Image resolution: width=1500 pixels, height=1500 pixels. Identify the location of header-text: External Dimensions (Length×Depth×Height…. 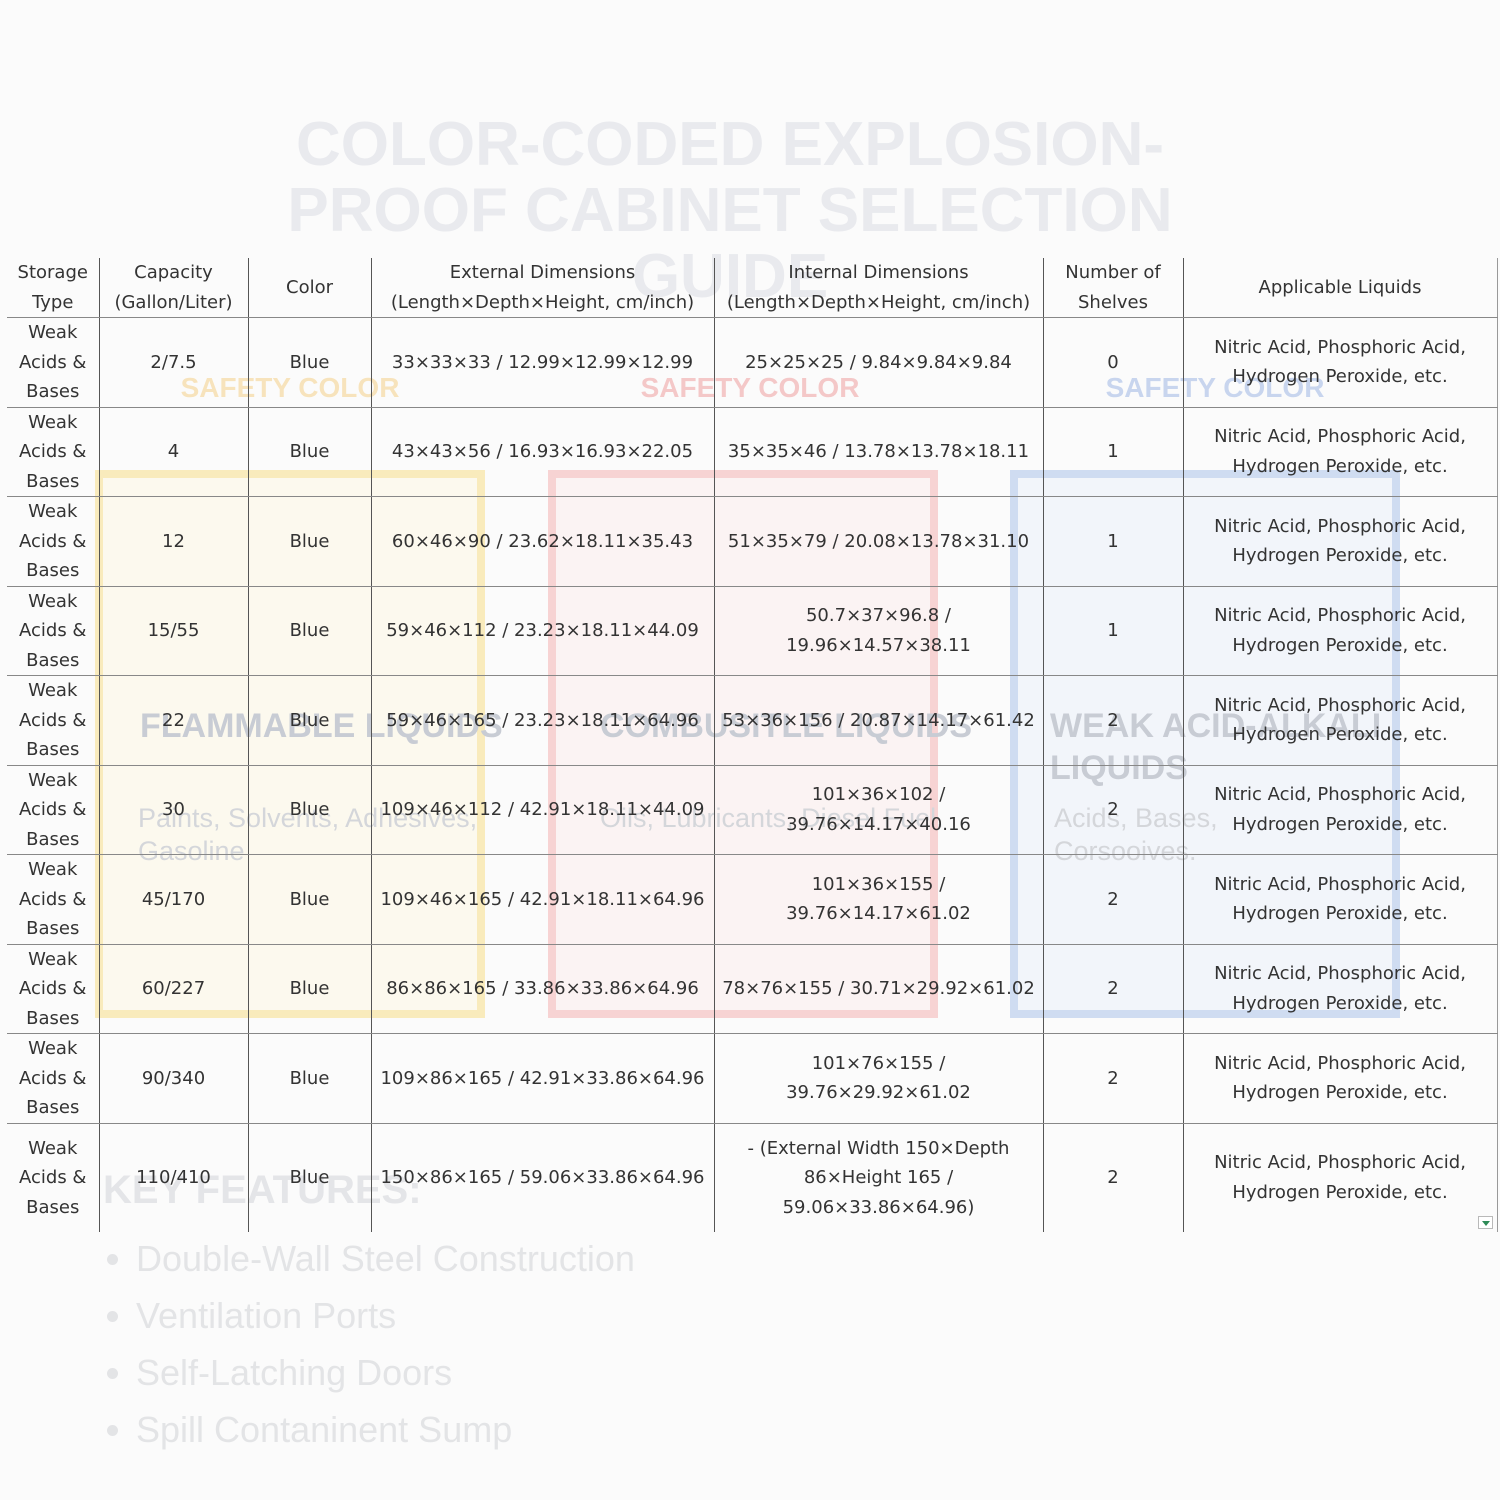
(542, 287).